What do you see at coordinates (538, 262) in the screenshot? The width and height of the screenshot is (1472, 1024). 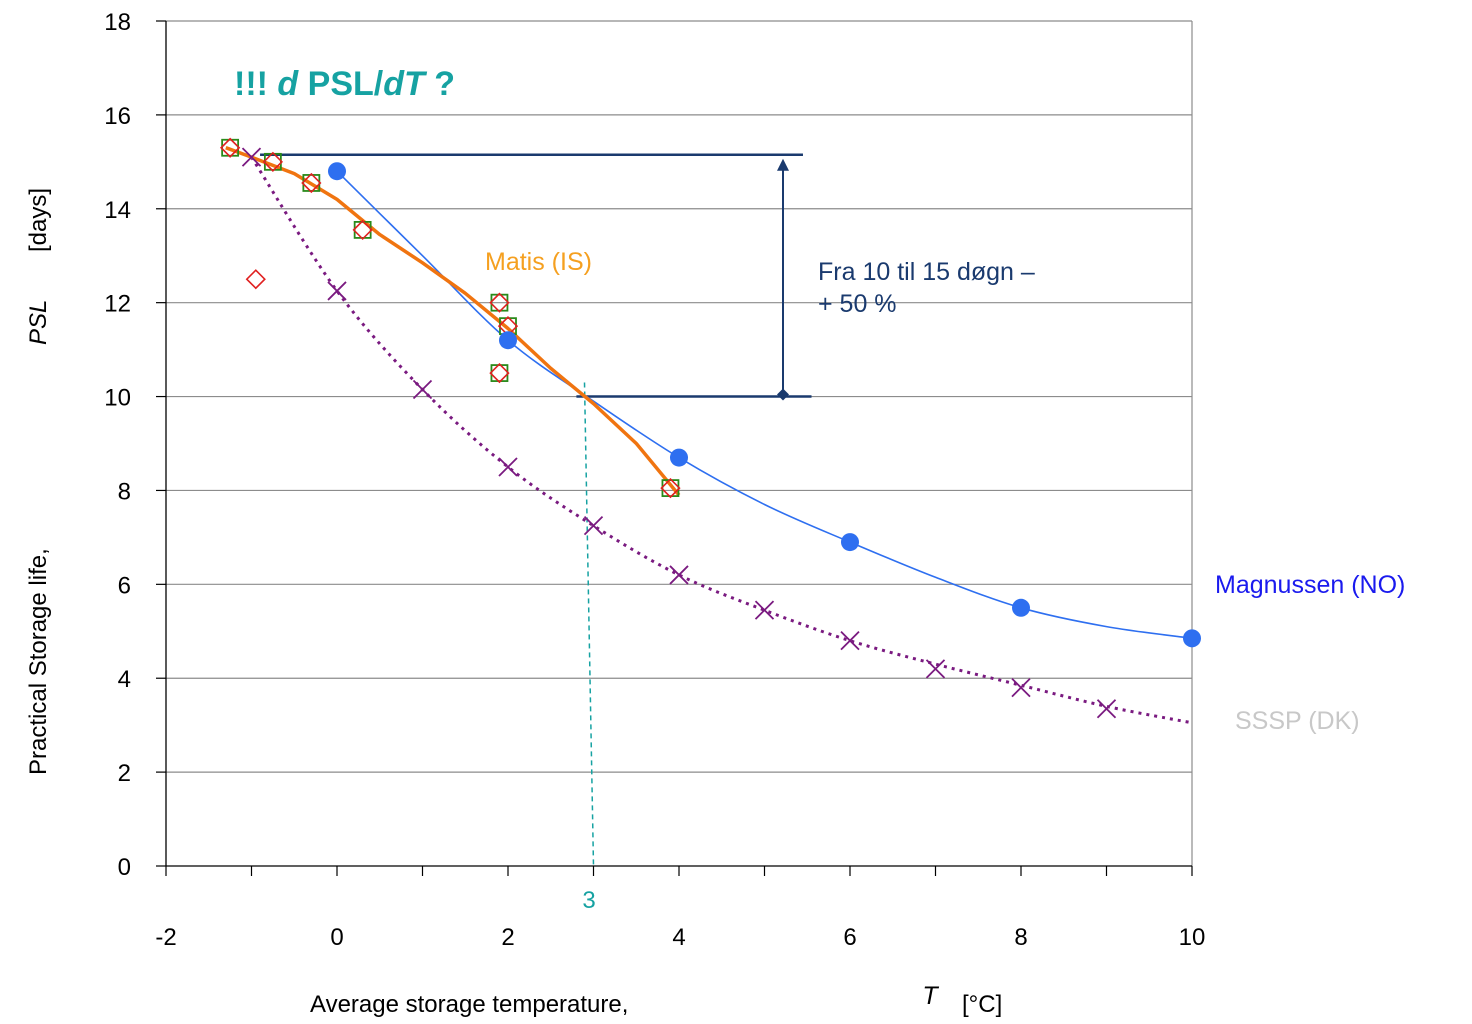 I see `series-label-matis: Matis (IS)` at bounding box center [538, 262].